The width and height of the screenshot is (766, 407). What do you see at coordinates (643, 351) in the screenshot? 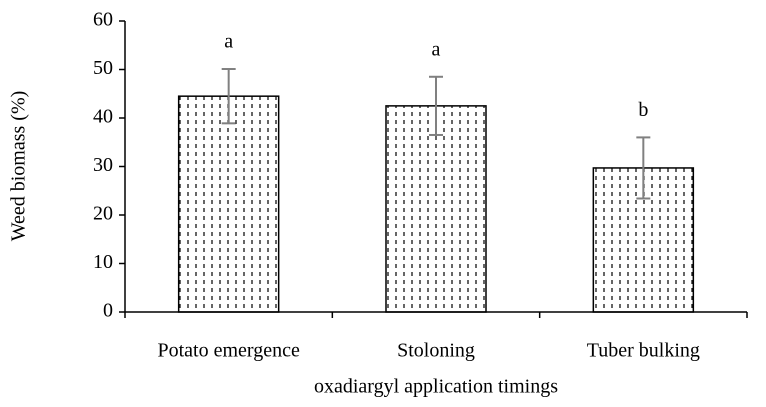
I see `x-tick-label: Tuber bulking` at bounding box center [643, 351].